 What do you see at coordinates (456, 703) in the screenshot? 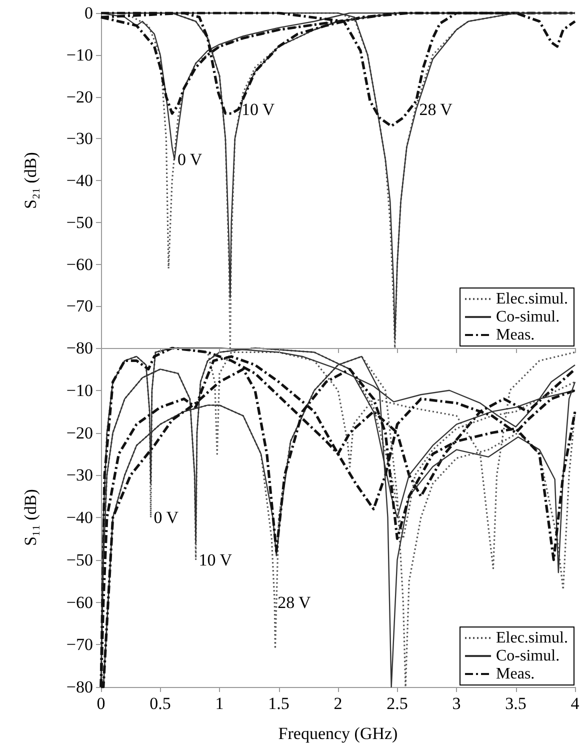
I see `x-tick-label: 3` at bounding box center [456, 703].